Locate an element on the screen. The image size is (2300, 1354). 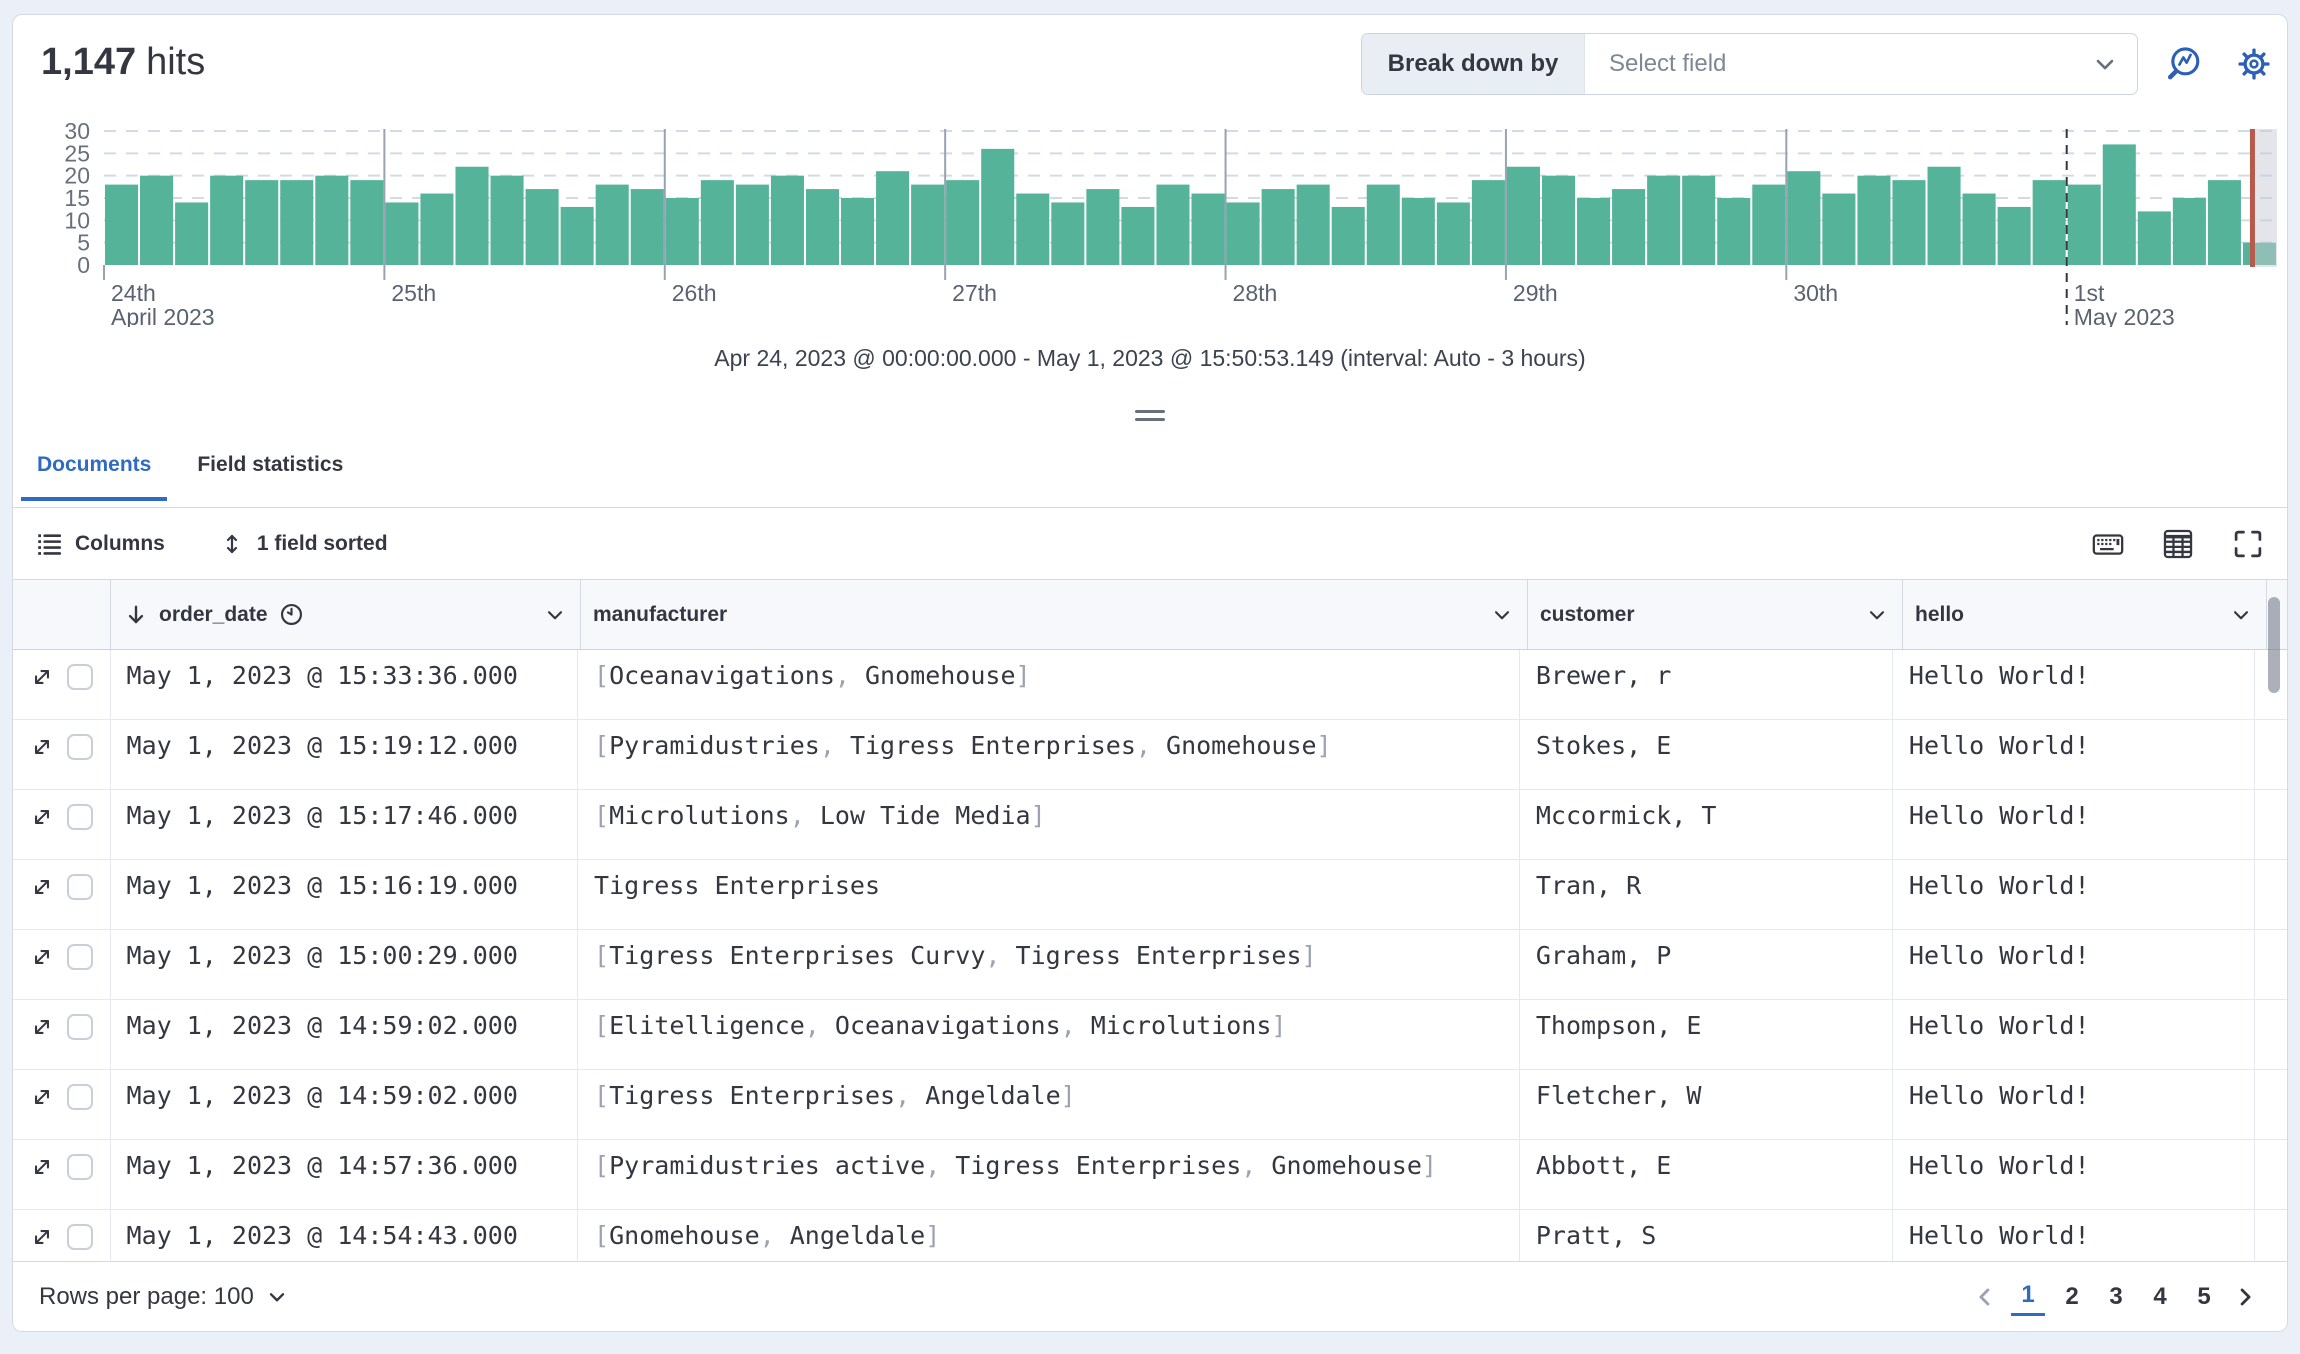
header-order-date: order_date is located at coordinates (346, 614).